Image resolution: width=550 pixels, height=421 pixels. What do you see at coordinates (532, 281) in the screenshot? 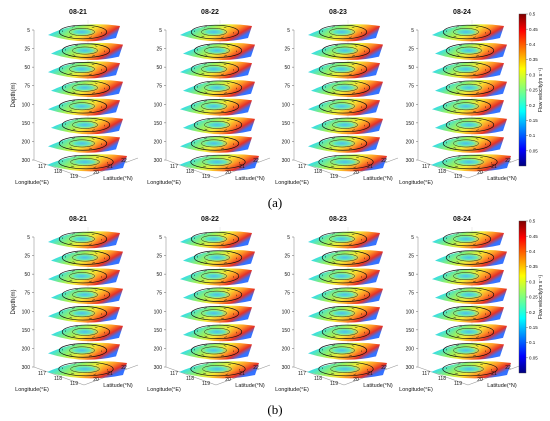
I see `colorbar-tick-label: 0.3` at bounding box center [532, 281].